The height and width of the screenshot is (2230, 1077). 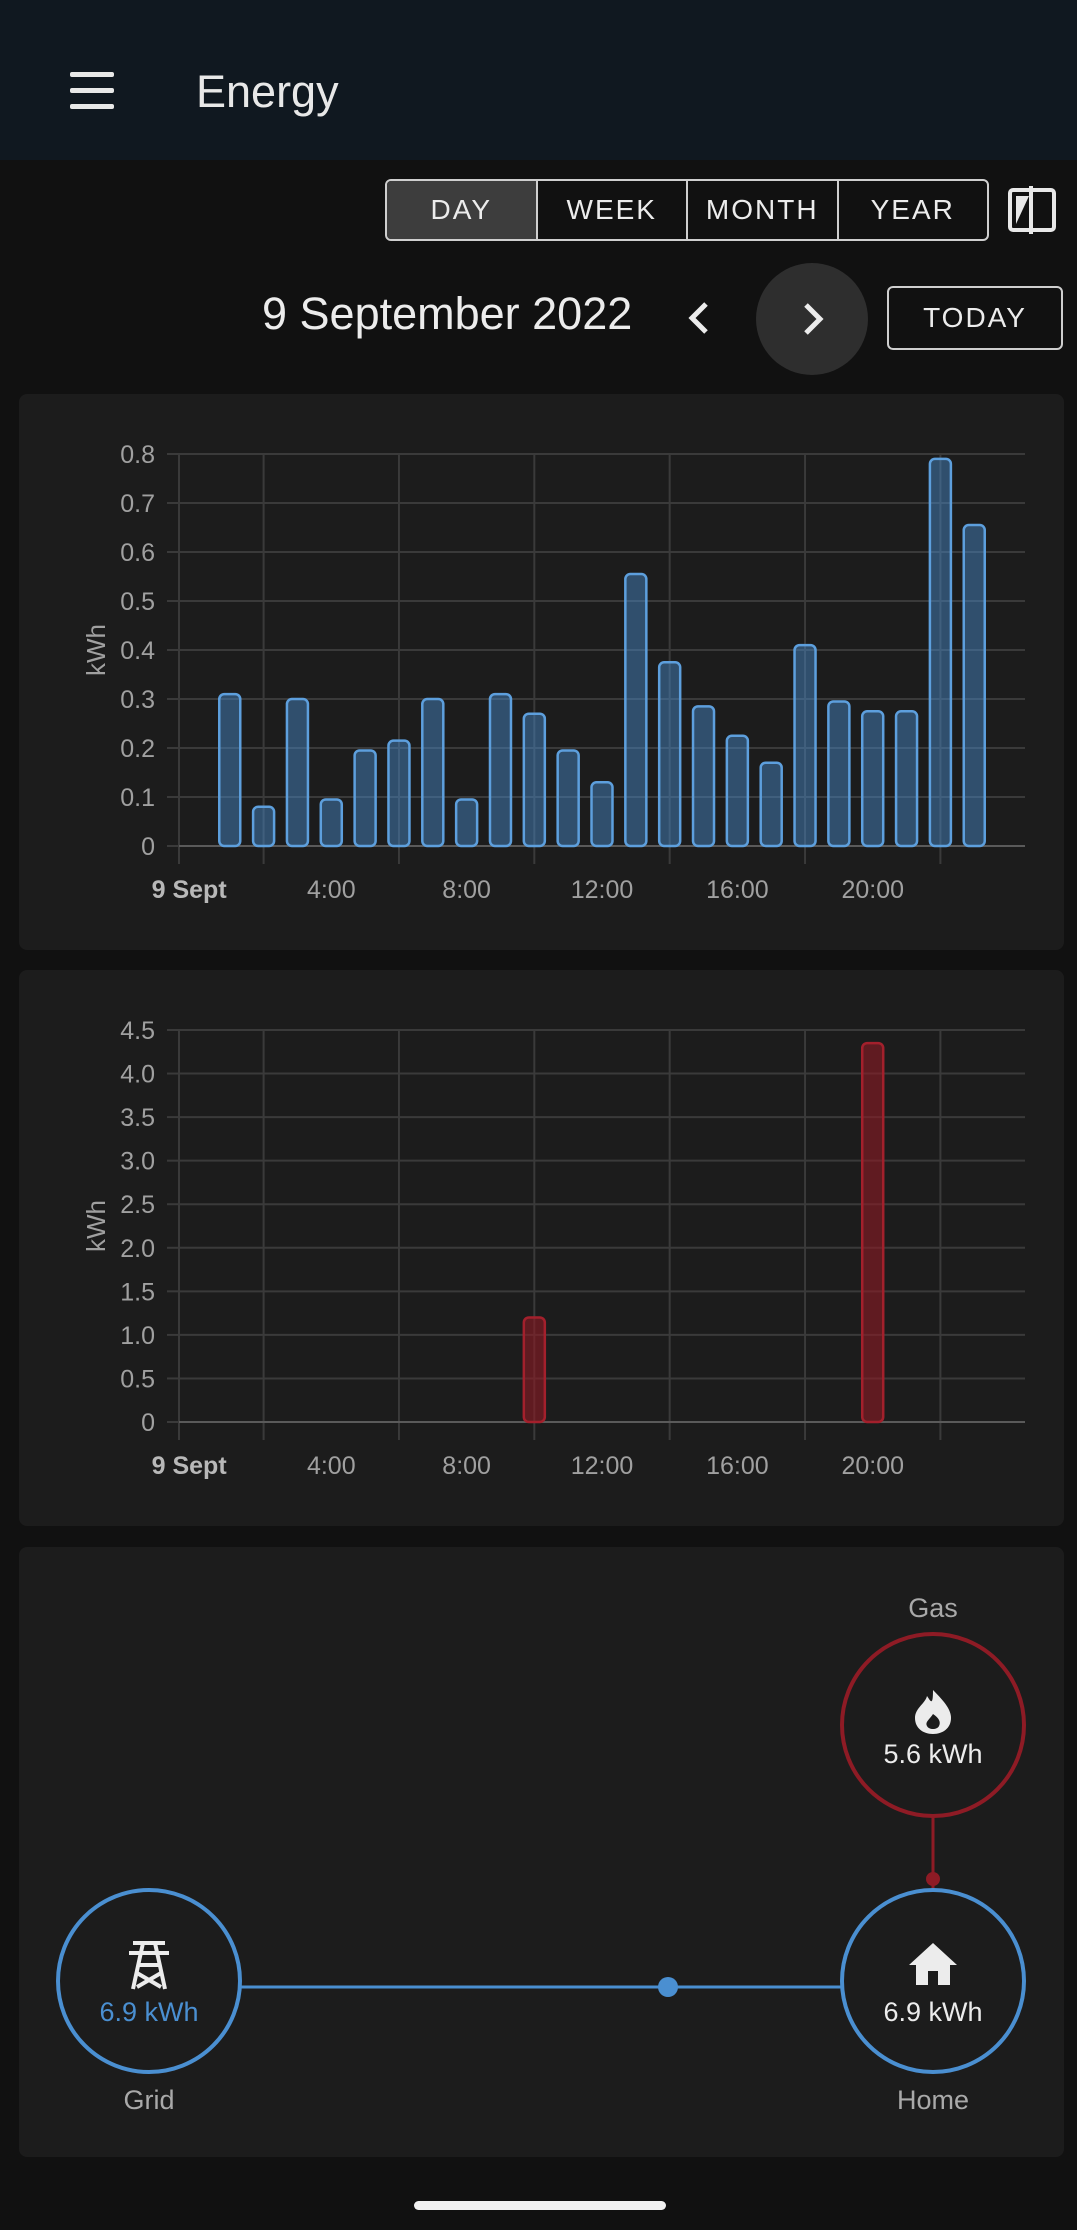 I want to click on y-tick-label: 1.5, so click(x=137, y=1292).